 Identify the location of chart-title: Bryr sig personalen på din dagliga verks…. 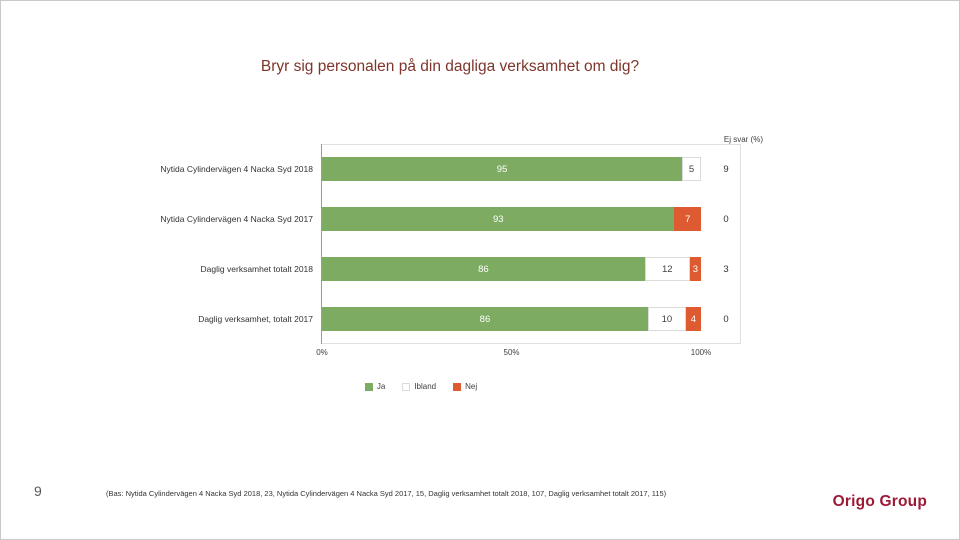
(450, 66).